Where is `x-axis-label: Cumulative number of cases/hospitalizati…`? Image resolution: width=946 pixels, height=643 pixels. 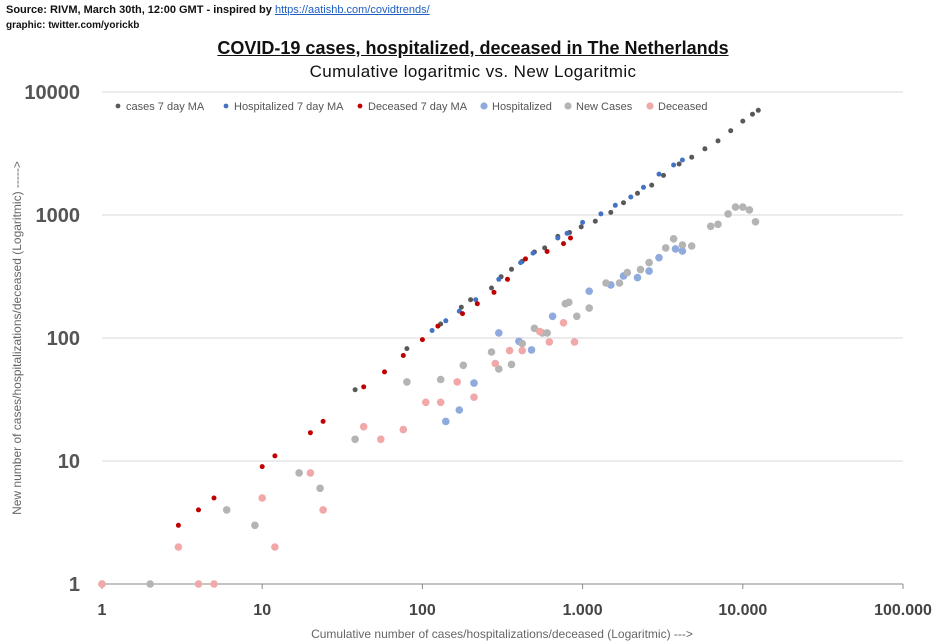 x-axis-label: Cumulative number of cases/hospitalizati… is located at coordinates (502, 634).